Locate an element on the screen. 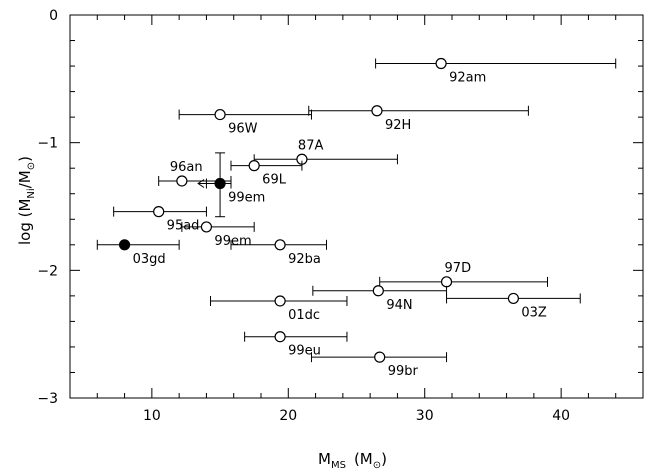 The height and width of the screenshot is (473, 651). y-tick-label: −2 is located at coordinates (47, 271).